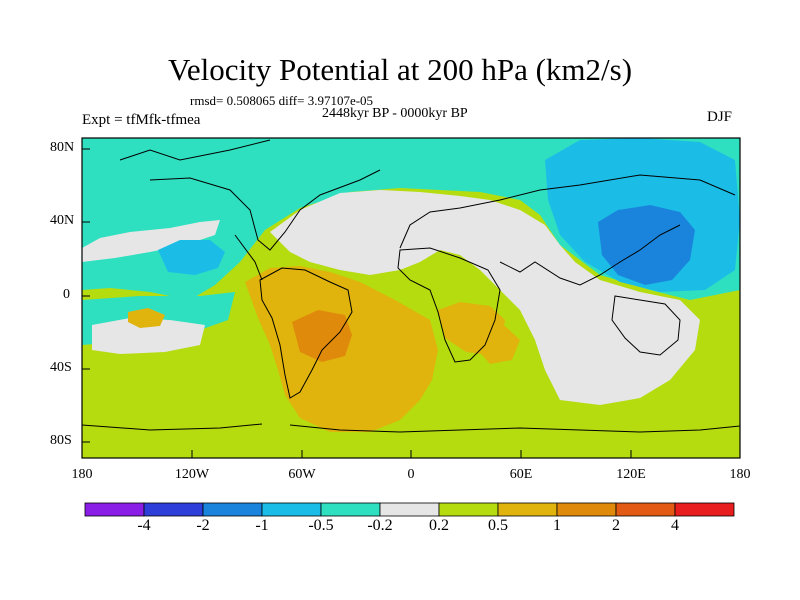  I want to click on lat-tick-label: 0, so click(66, 294).